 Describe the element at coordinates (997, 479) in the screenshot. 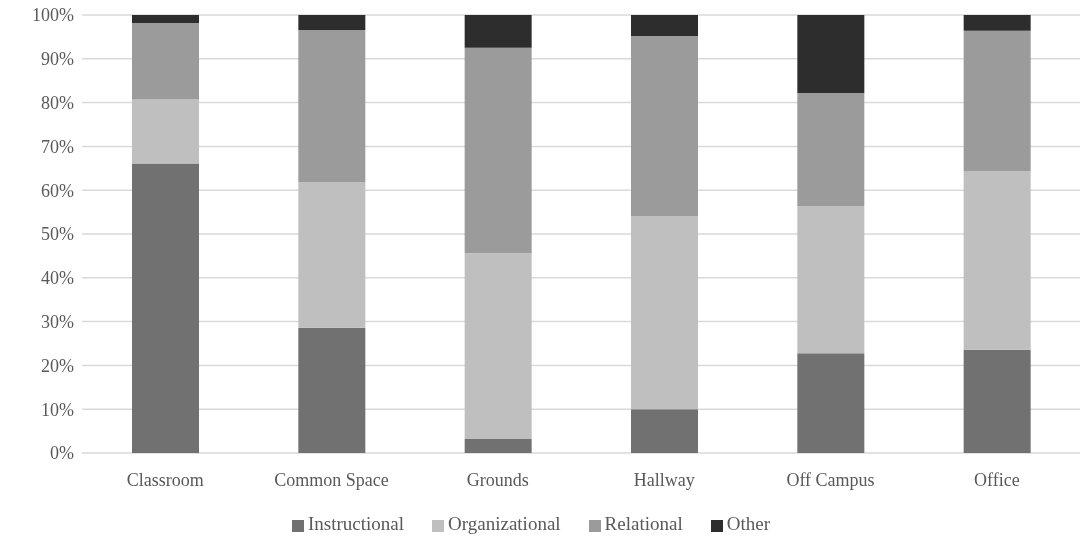

I see `x-tick-label: Office` at that location.